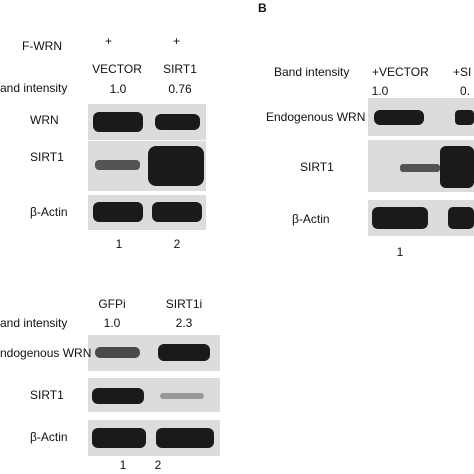 Image resolution: width=474 pixels, height=474 pixels. Describe the element at coordinates (184, 304) in the screenshot. I see `lane-label: SIRT1i` at that location.